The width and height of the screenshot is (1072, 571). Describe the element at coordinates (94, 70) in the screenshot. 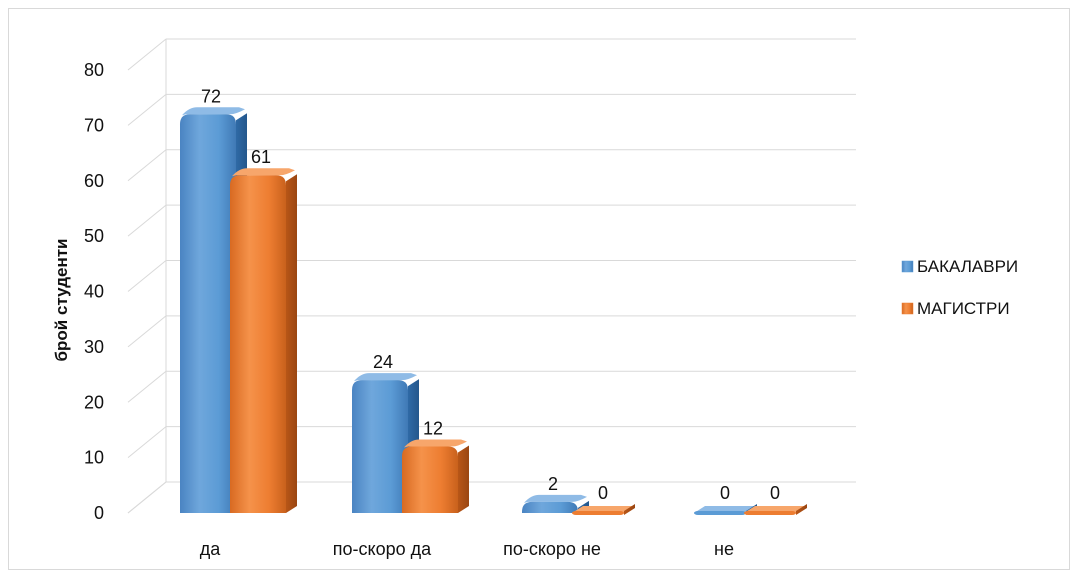

I see `y-tick-label: 80` at that location.